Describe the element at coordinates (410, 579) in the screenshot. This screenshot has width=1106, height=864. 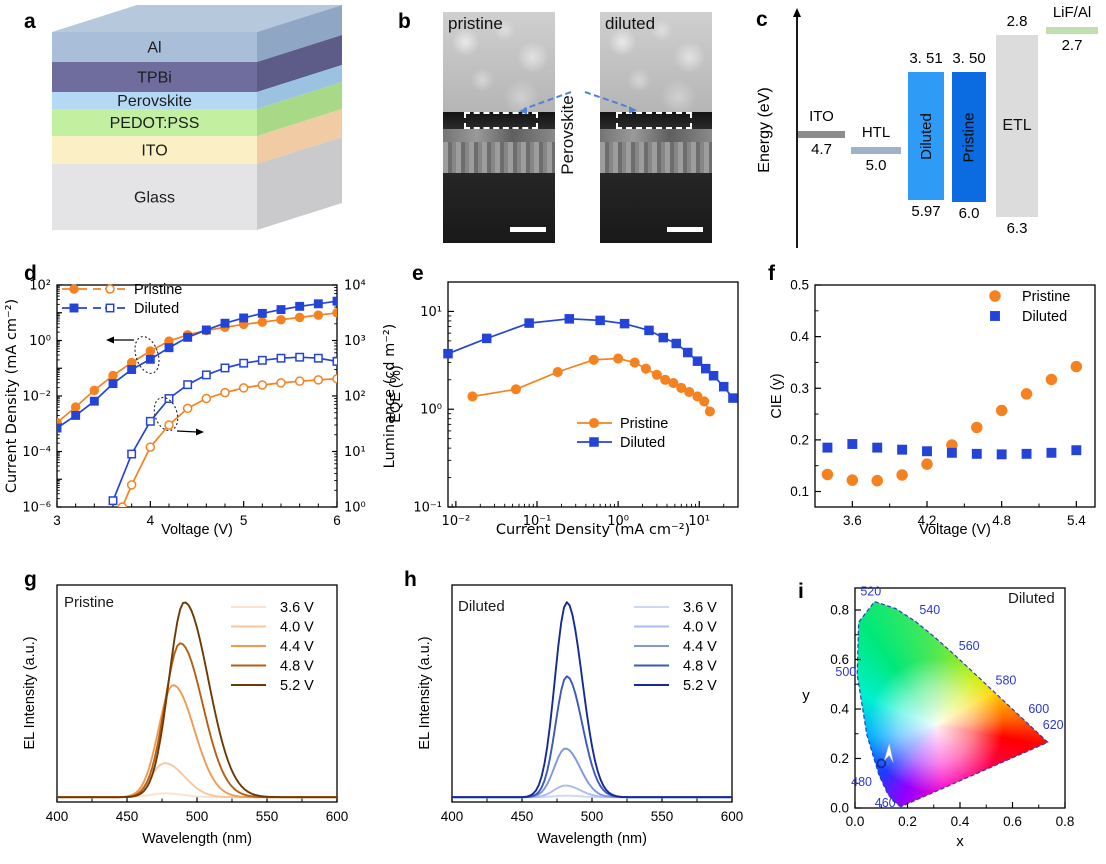
I see `panel-h-letter: h` at that location.